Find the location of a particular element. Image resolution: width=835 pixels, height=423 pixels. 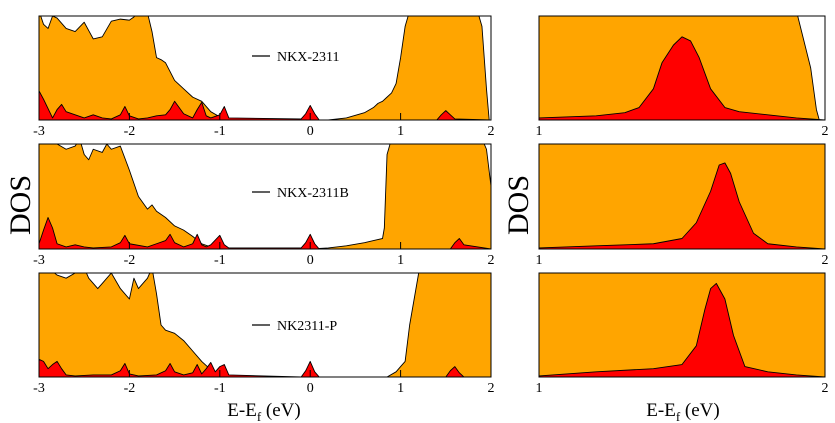

legend-label: NKX-2311 is located at coordinates (308, 57).